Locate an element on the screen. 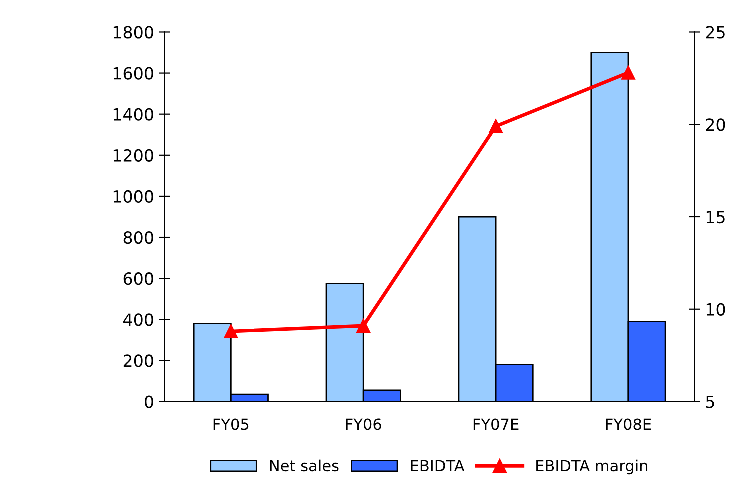 Image resolution: width=743 pixels, height=496 pixels. y-tick-label: 0 is located at coordinates (149, 402).